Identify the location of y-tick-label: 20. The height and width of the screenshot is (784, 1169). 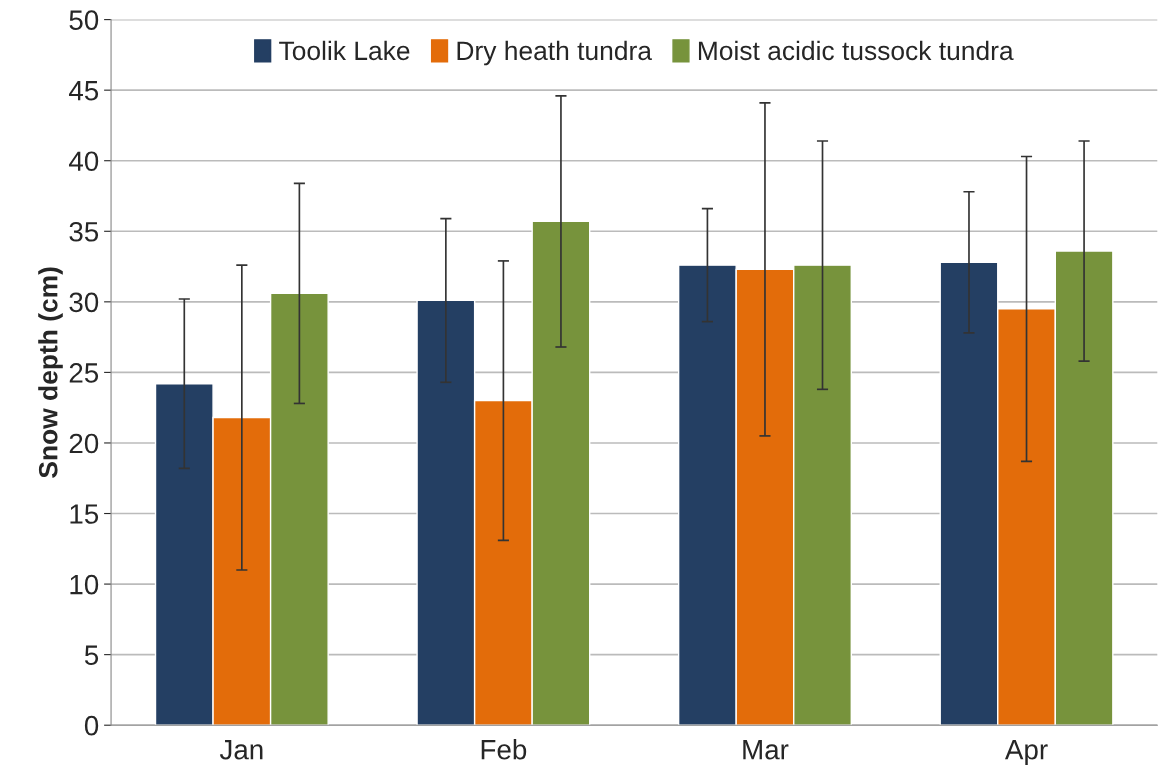
(84, 443).